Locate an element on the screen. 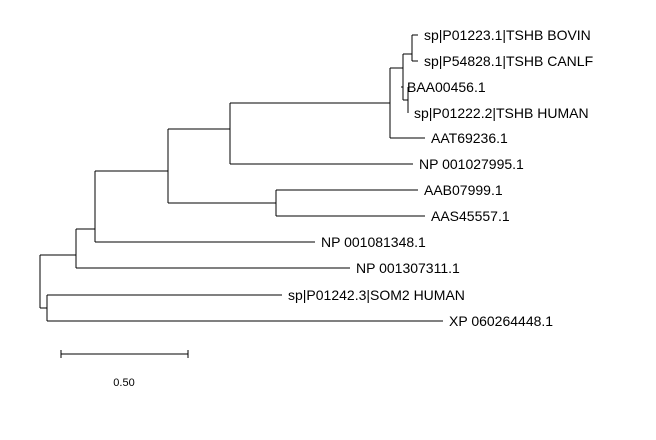 Image resolution: width=656 pixels, height=440 pixels. leaf-label-aas45557: AAS45557.1 is located at coordinates (470, 216).